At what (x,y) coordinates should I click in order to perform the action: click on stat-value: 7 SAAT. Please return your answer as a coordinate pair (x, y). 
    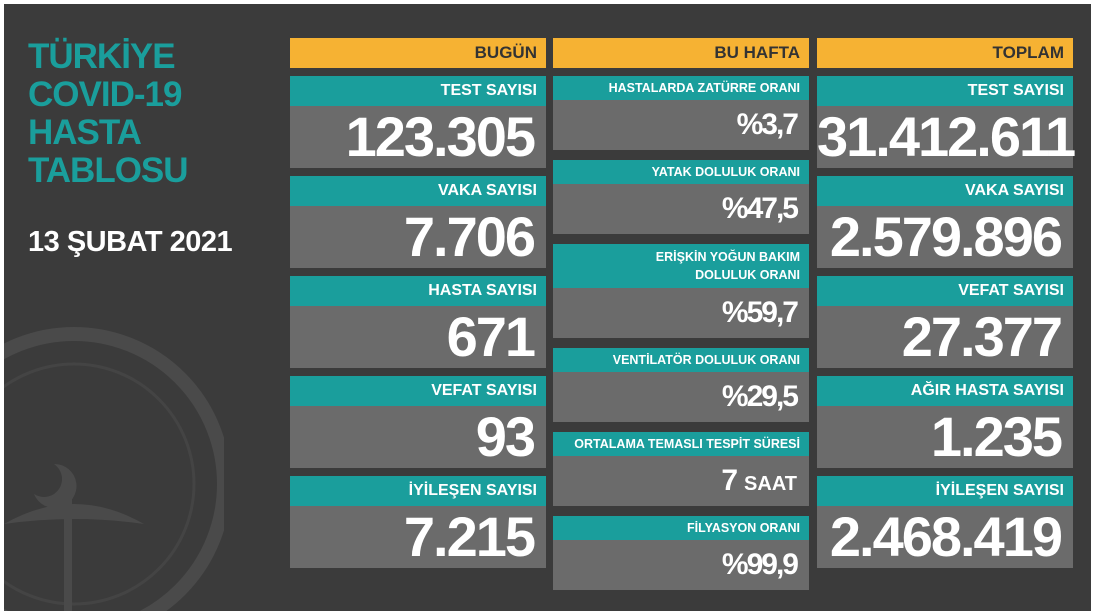
    Looking at the image, I should click on (759, 480).